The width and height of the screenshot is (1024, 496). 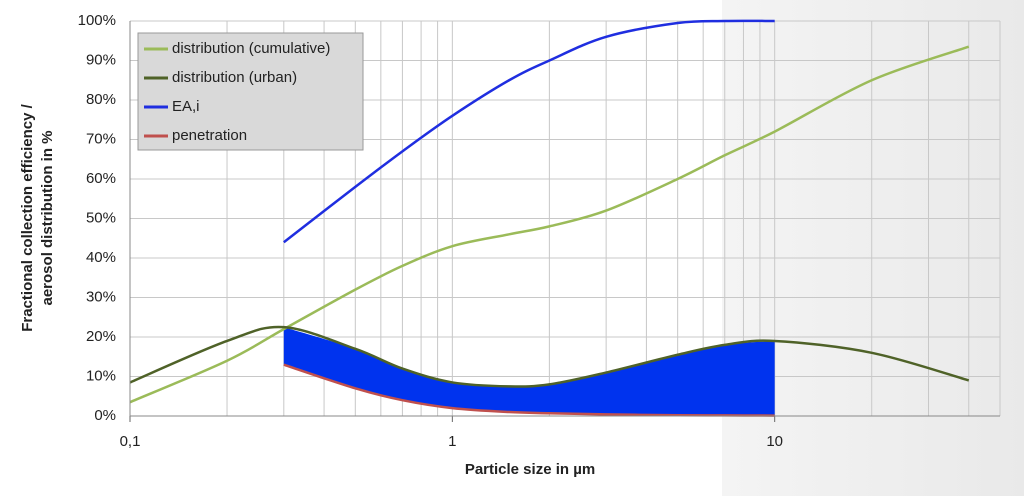 I want to click on y-tick-label: 100%, so click(x=97, y=20).